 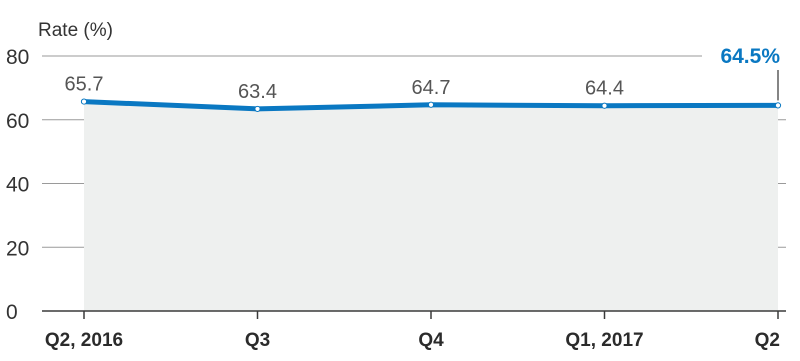 I want to click on y-tick-label: 20, so click(x=17, y=248).